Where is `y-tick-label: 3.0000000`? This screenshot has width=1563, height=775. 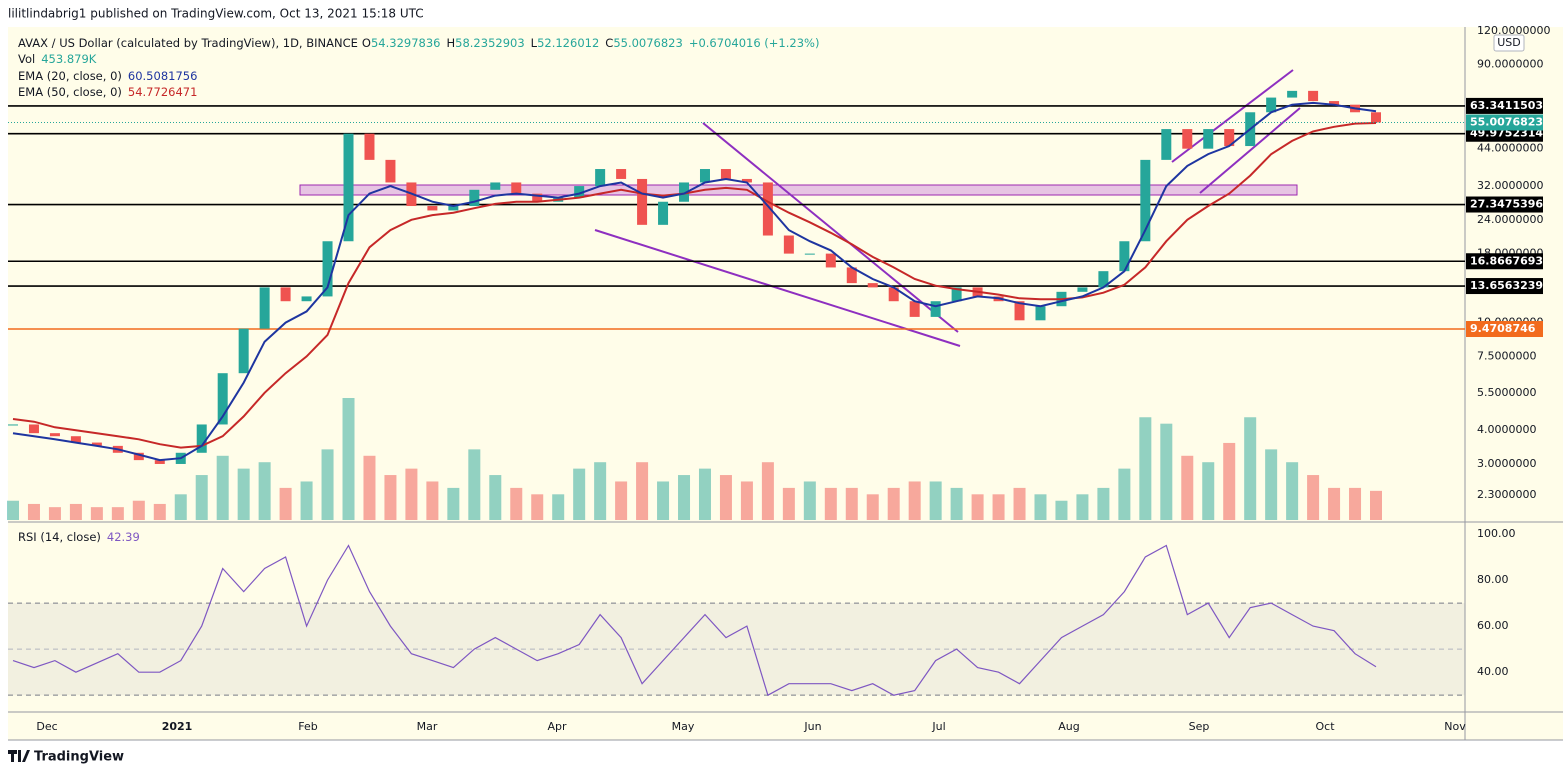
y-tick-label: 3.0000000 is located at coordinates (1507, 463).